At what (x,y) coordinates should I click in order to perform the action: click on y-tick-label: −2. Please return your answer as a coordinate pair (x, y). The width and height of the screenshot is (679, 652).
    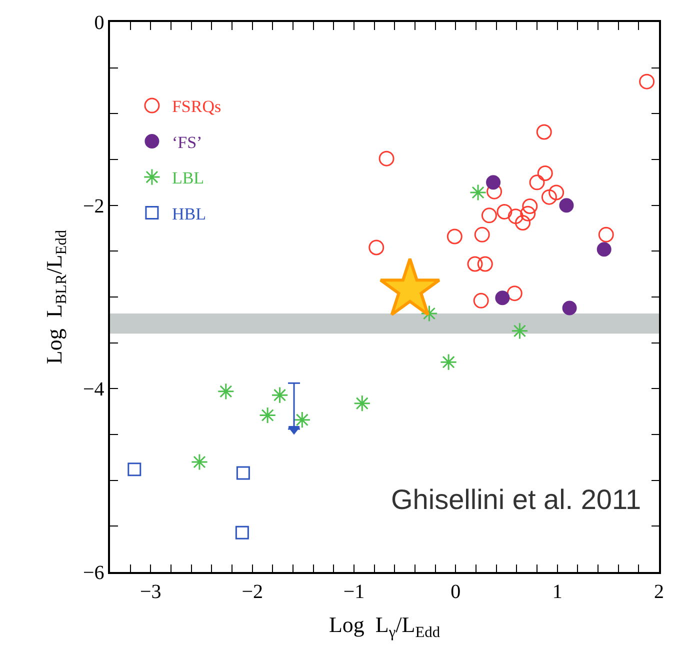
    Looking at the image, I should click on (93, 206).